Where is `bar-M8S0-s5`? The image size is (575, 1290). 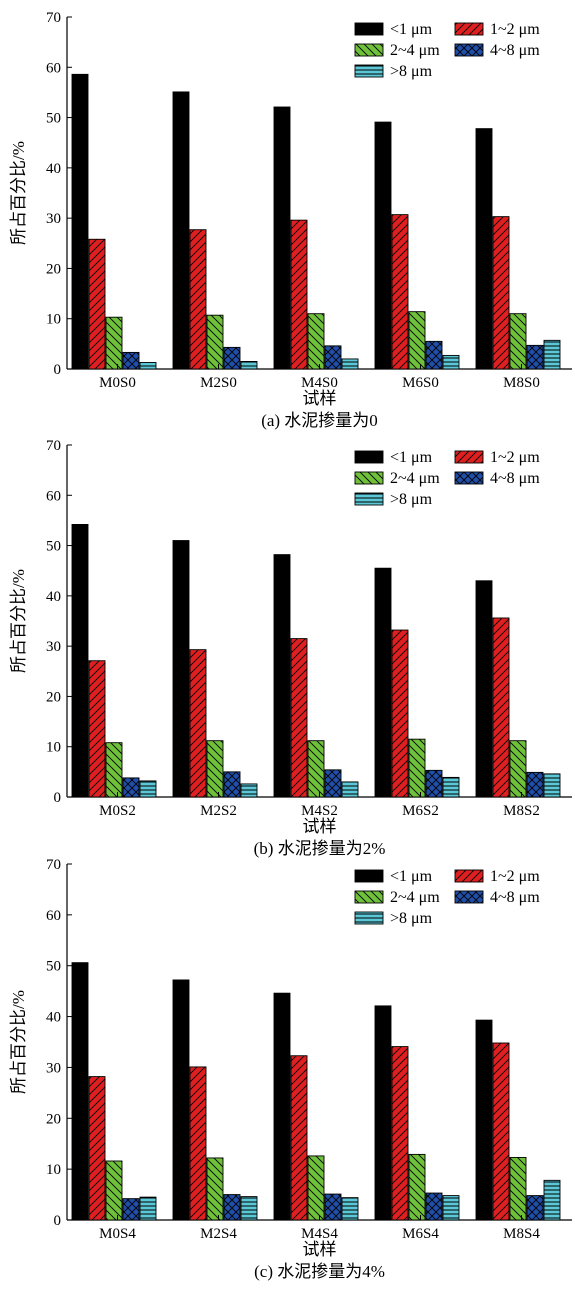
bar-M8S0-s5 is located at coordinates (552, 354).